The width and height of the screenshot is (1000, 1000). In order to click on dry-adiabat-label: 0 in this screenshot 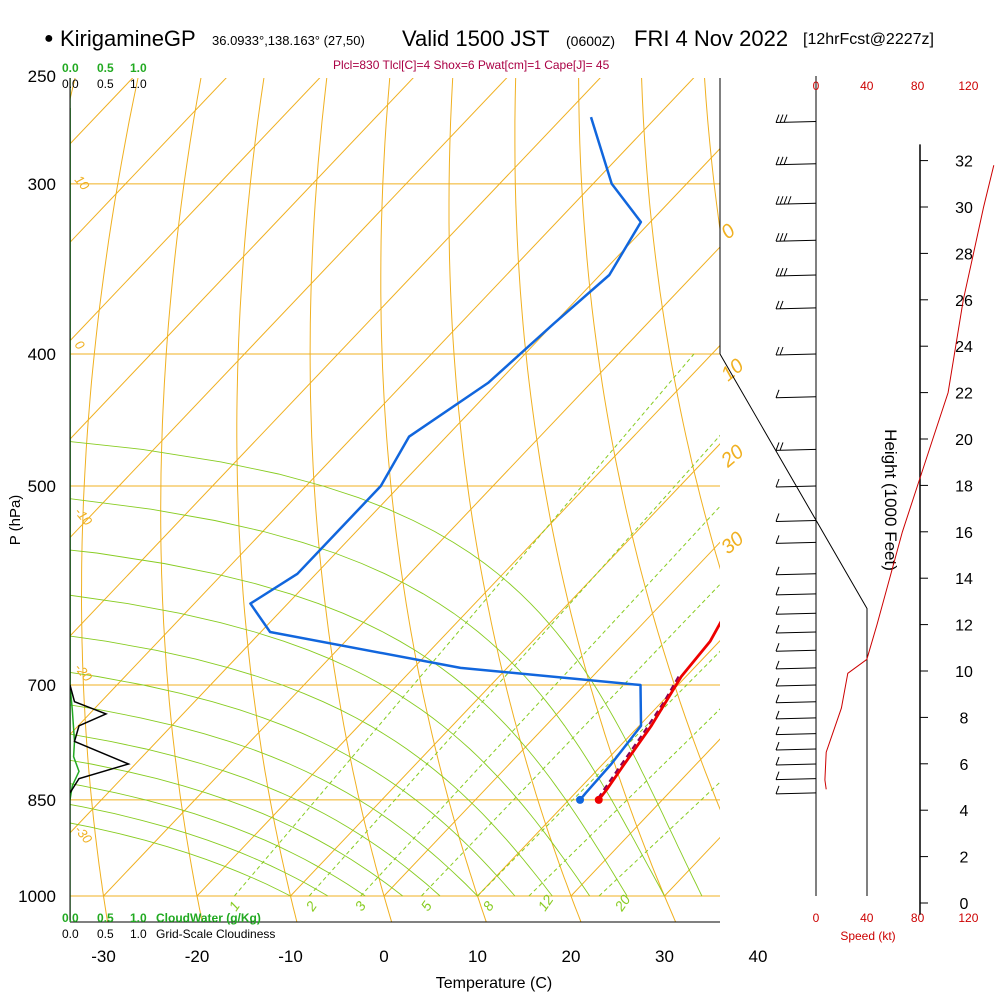, I will do `click(80, 345)`.